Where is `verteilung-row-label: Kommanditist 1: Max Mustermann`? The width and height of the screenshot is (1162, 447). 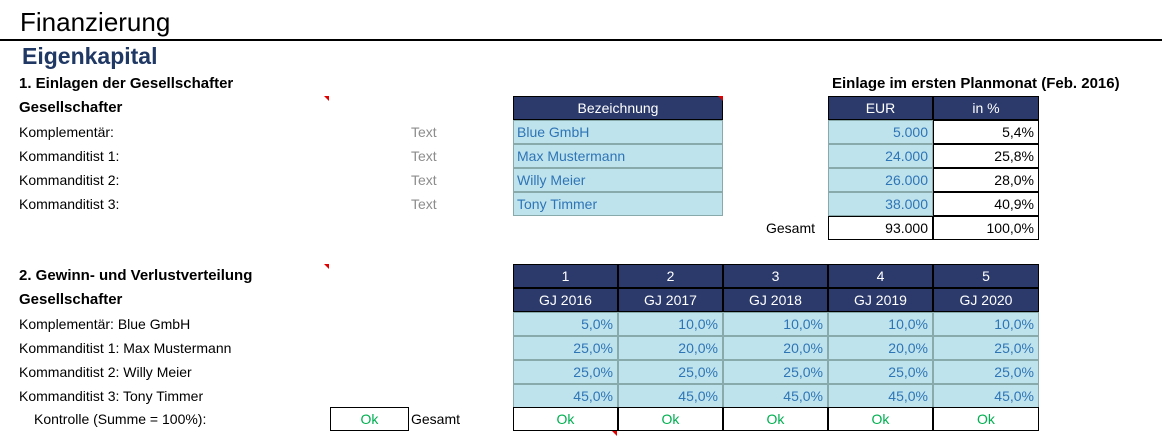 verteilung-row-label: Kommanditist 1: Max Mustermann is located at coordinates (125, 348).